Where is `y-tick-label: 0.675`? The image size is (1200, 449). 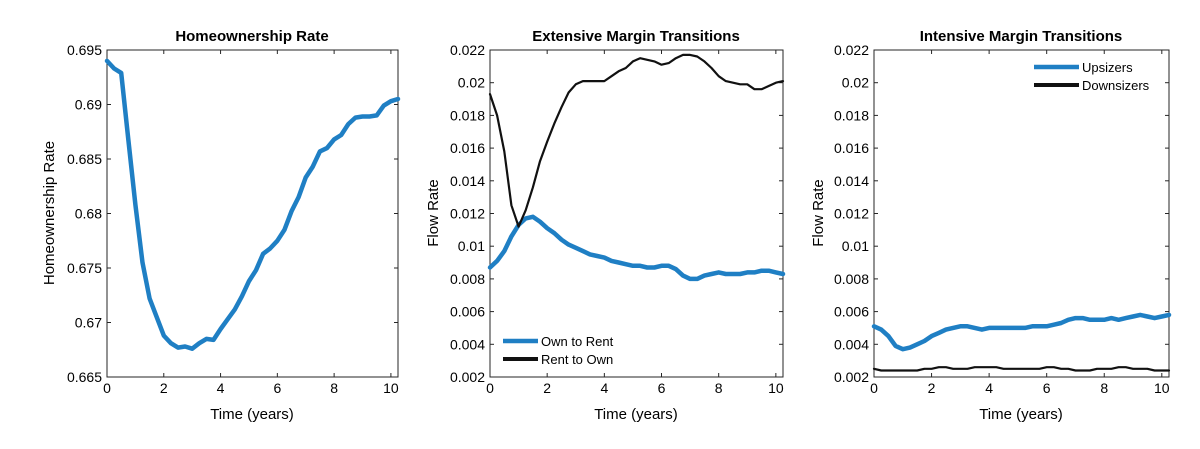 y-tick-label: 0.675 is located at coordinates (84, 268).